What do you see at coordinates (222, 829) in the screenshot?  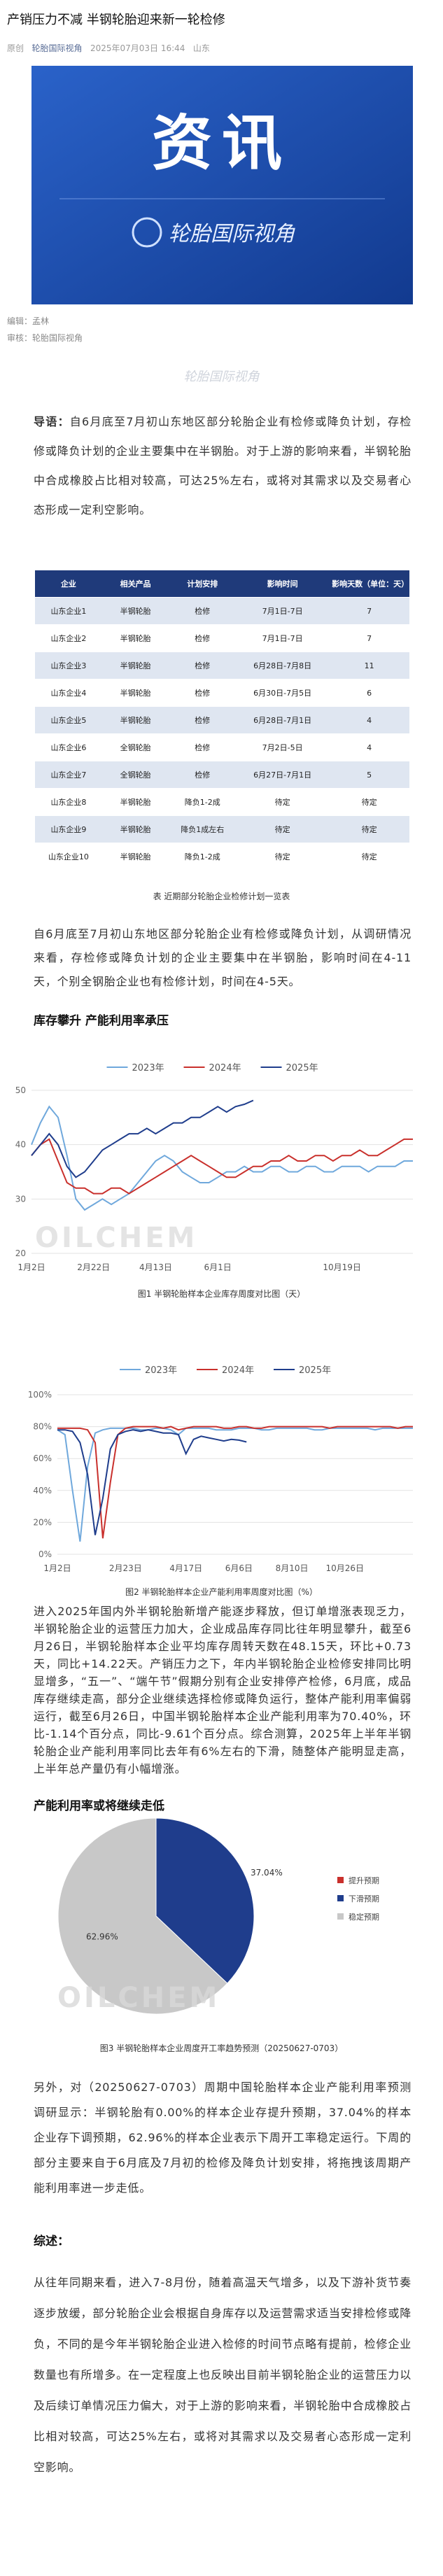 I see `table-row: 山东企业9 半钢轮胎 降负1成左右 待定 待定` at bounding box center [222, 829].